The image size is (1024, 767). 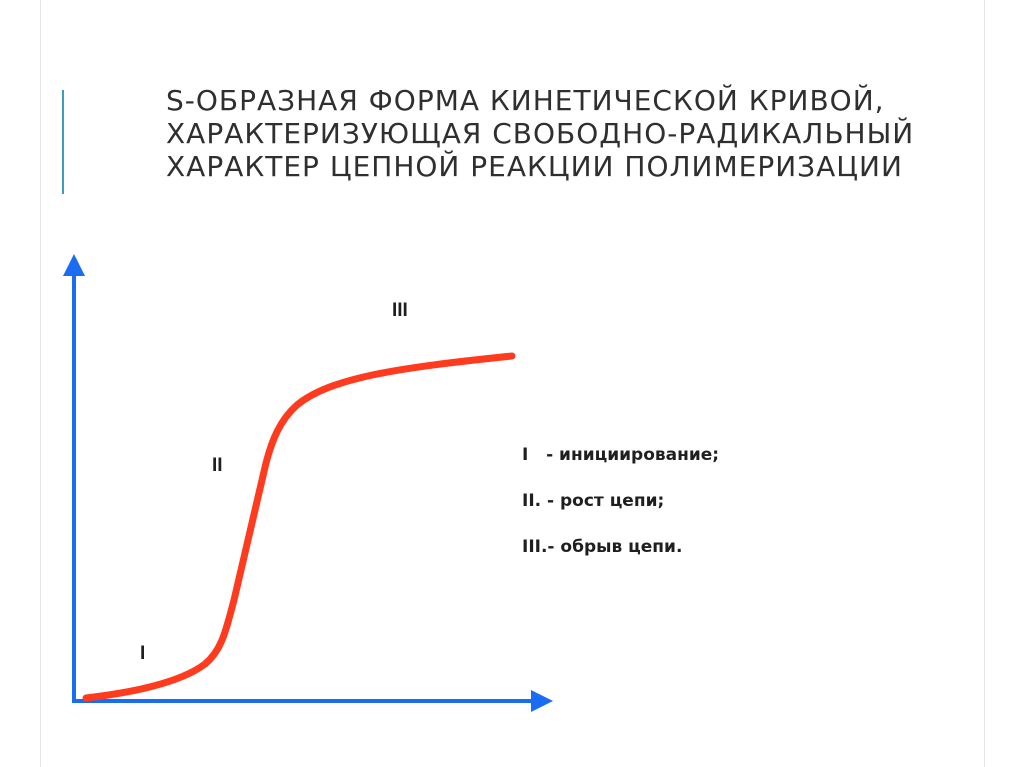 I want to click on slide-frame-right-line, so click(x=984, y=383).